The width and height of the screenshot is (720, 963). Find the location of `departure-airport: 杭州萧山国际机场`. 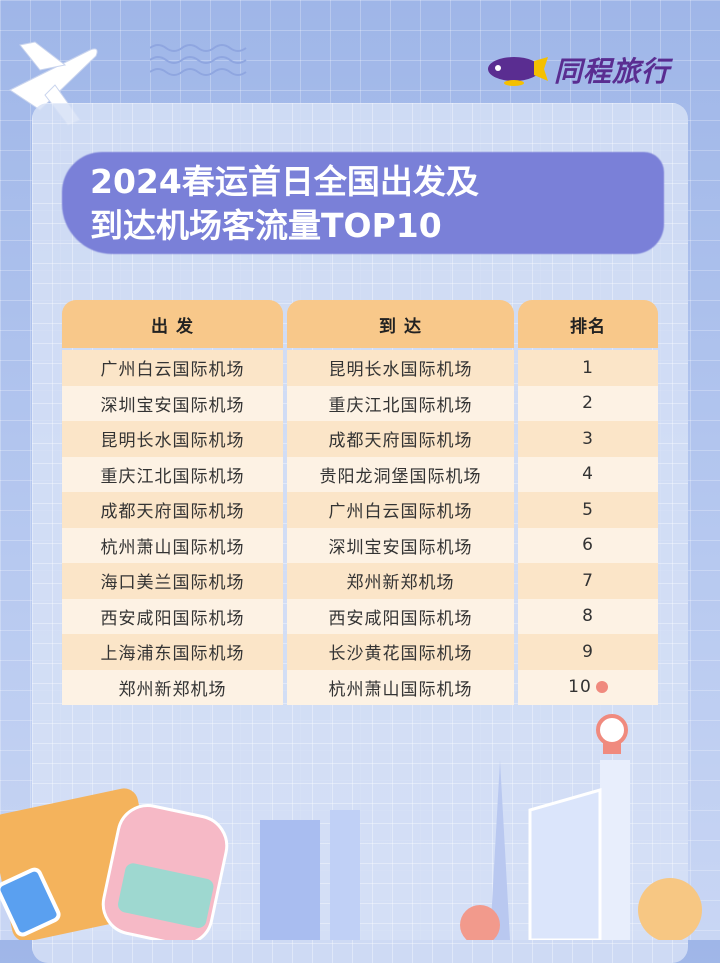

departure-airport: 杭州萧山国际机场 is located at coordinates (172, 545).